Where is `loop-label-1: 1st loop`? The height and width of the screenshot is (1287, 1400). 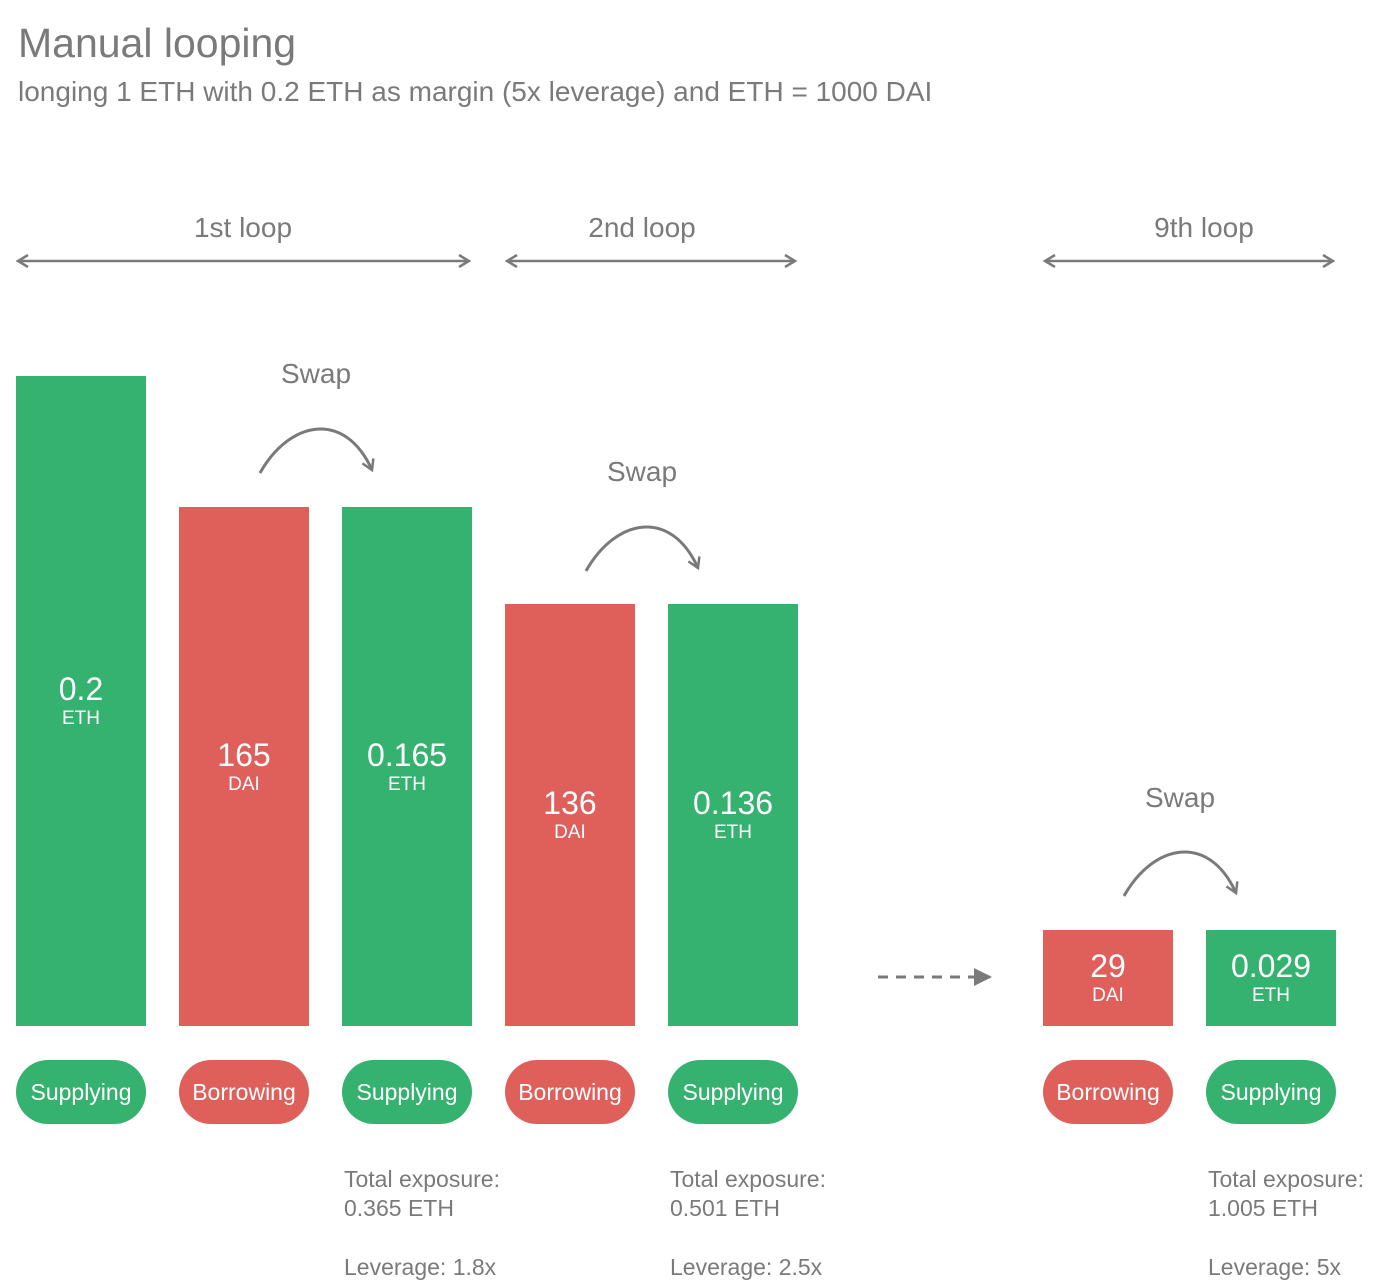 loop-label-1: 1st loop is located at coordinates (243, 227).